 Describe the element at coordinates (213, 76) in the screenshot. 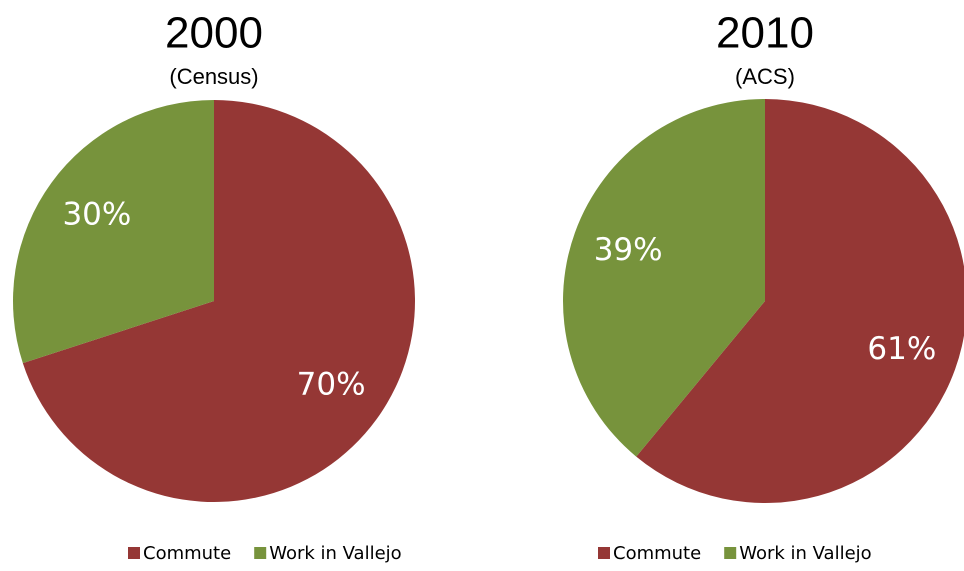

I see `chart-subtitle: (Census)` at that location.